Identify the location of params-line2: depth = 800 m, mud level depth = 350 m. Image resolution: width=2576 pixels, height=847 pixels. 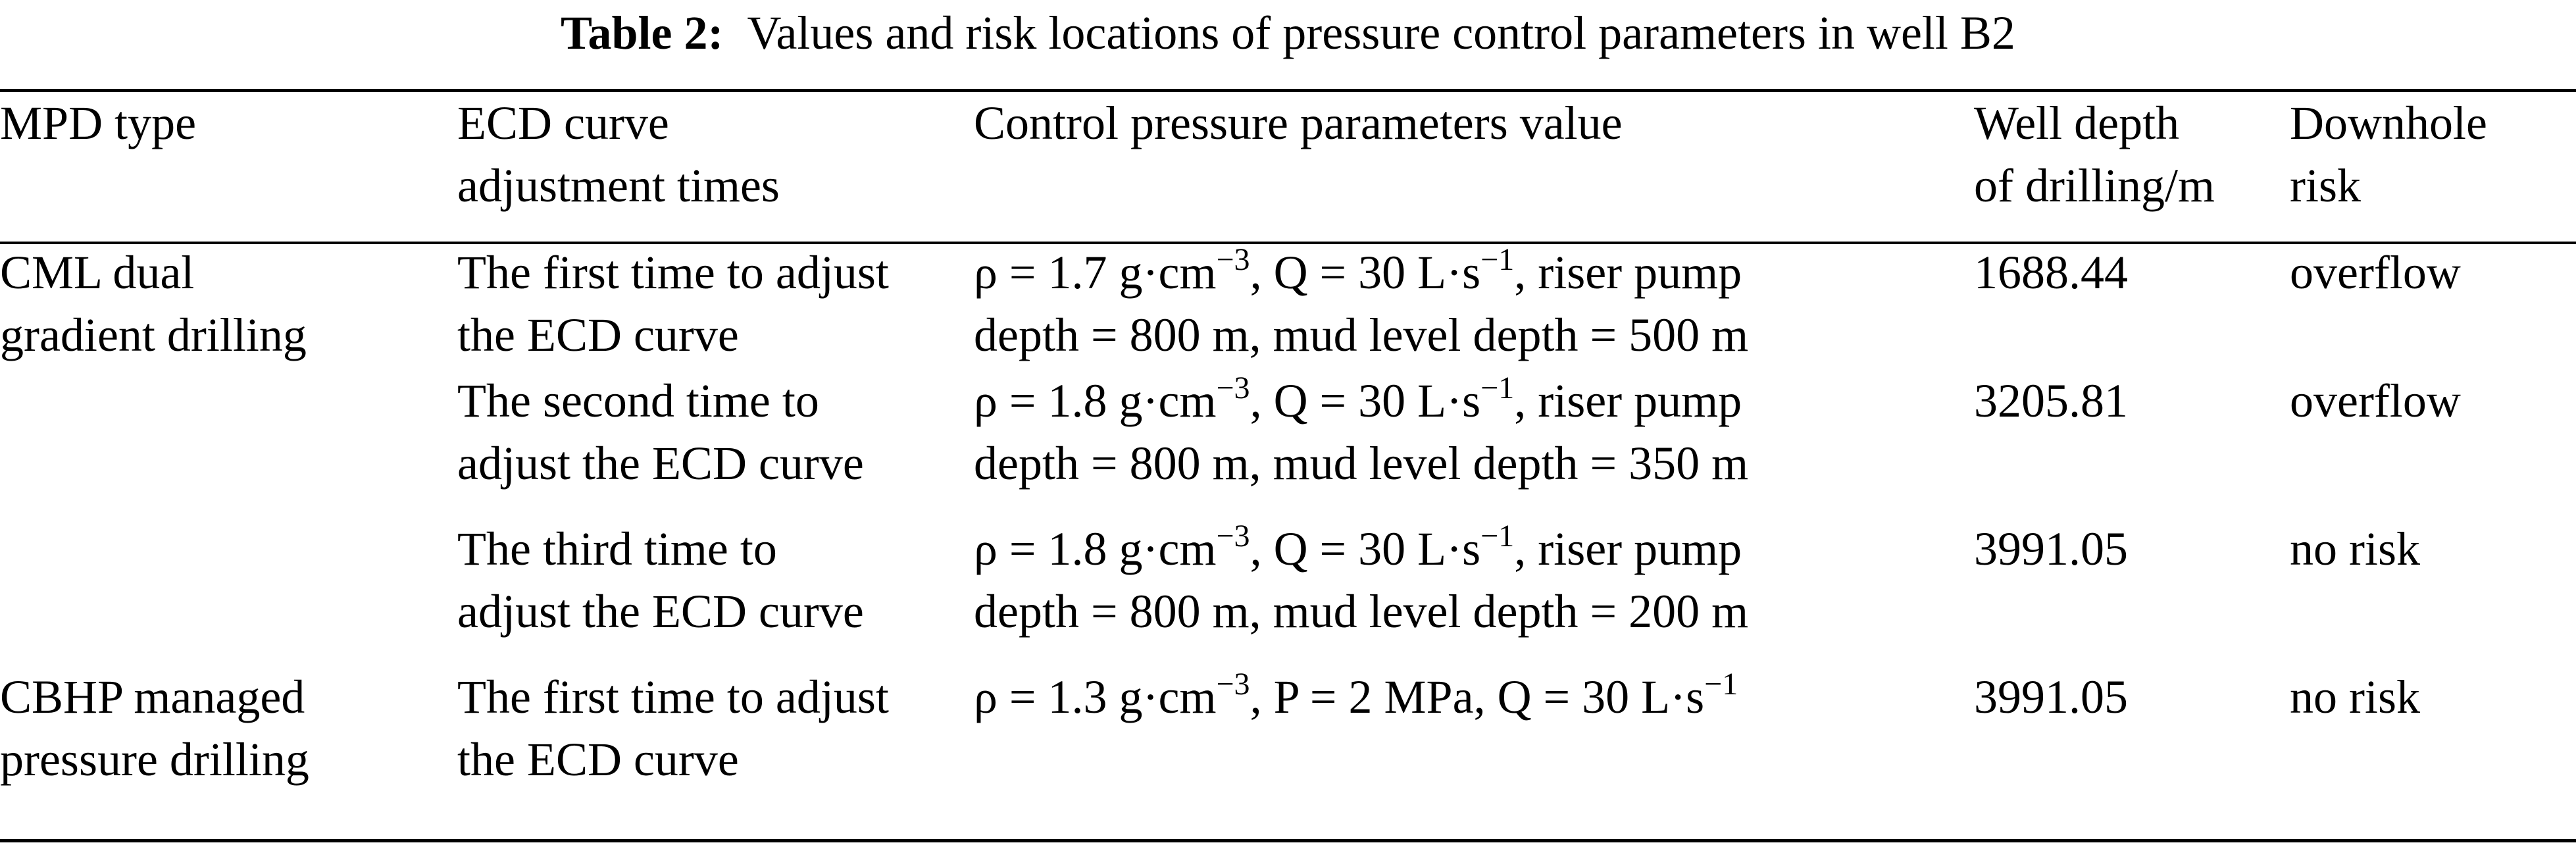
(1362, 463).